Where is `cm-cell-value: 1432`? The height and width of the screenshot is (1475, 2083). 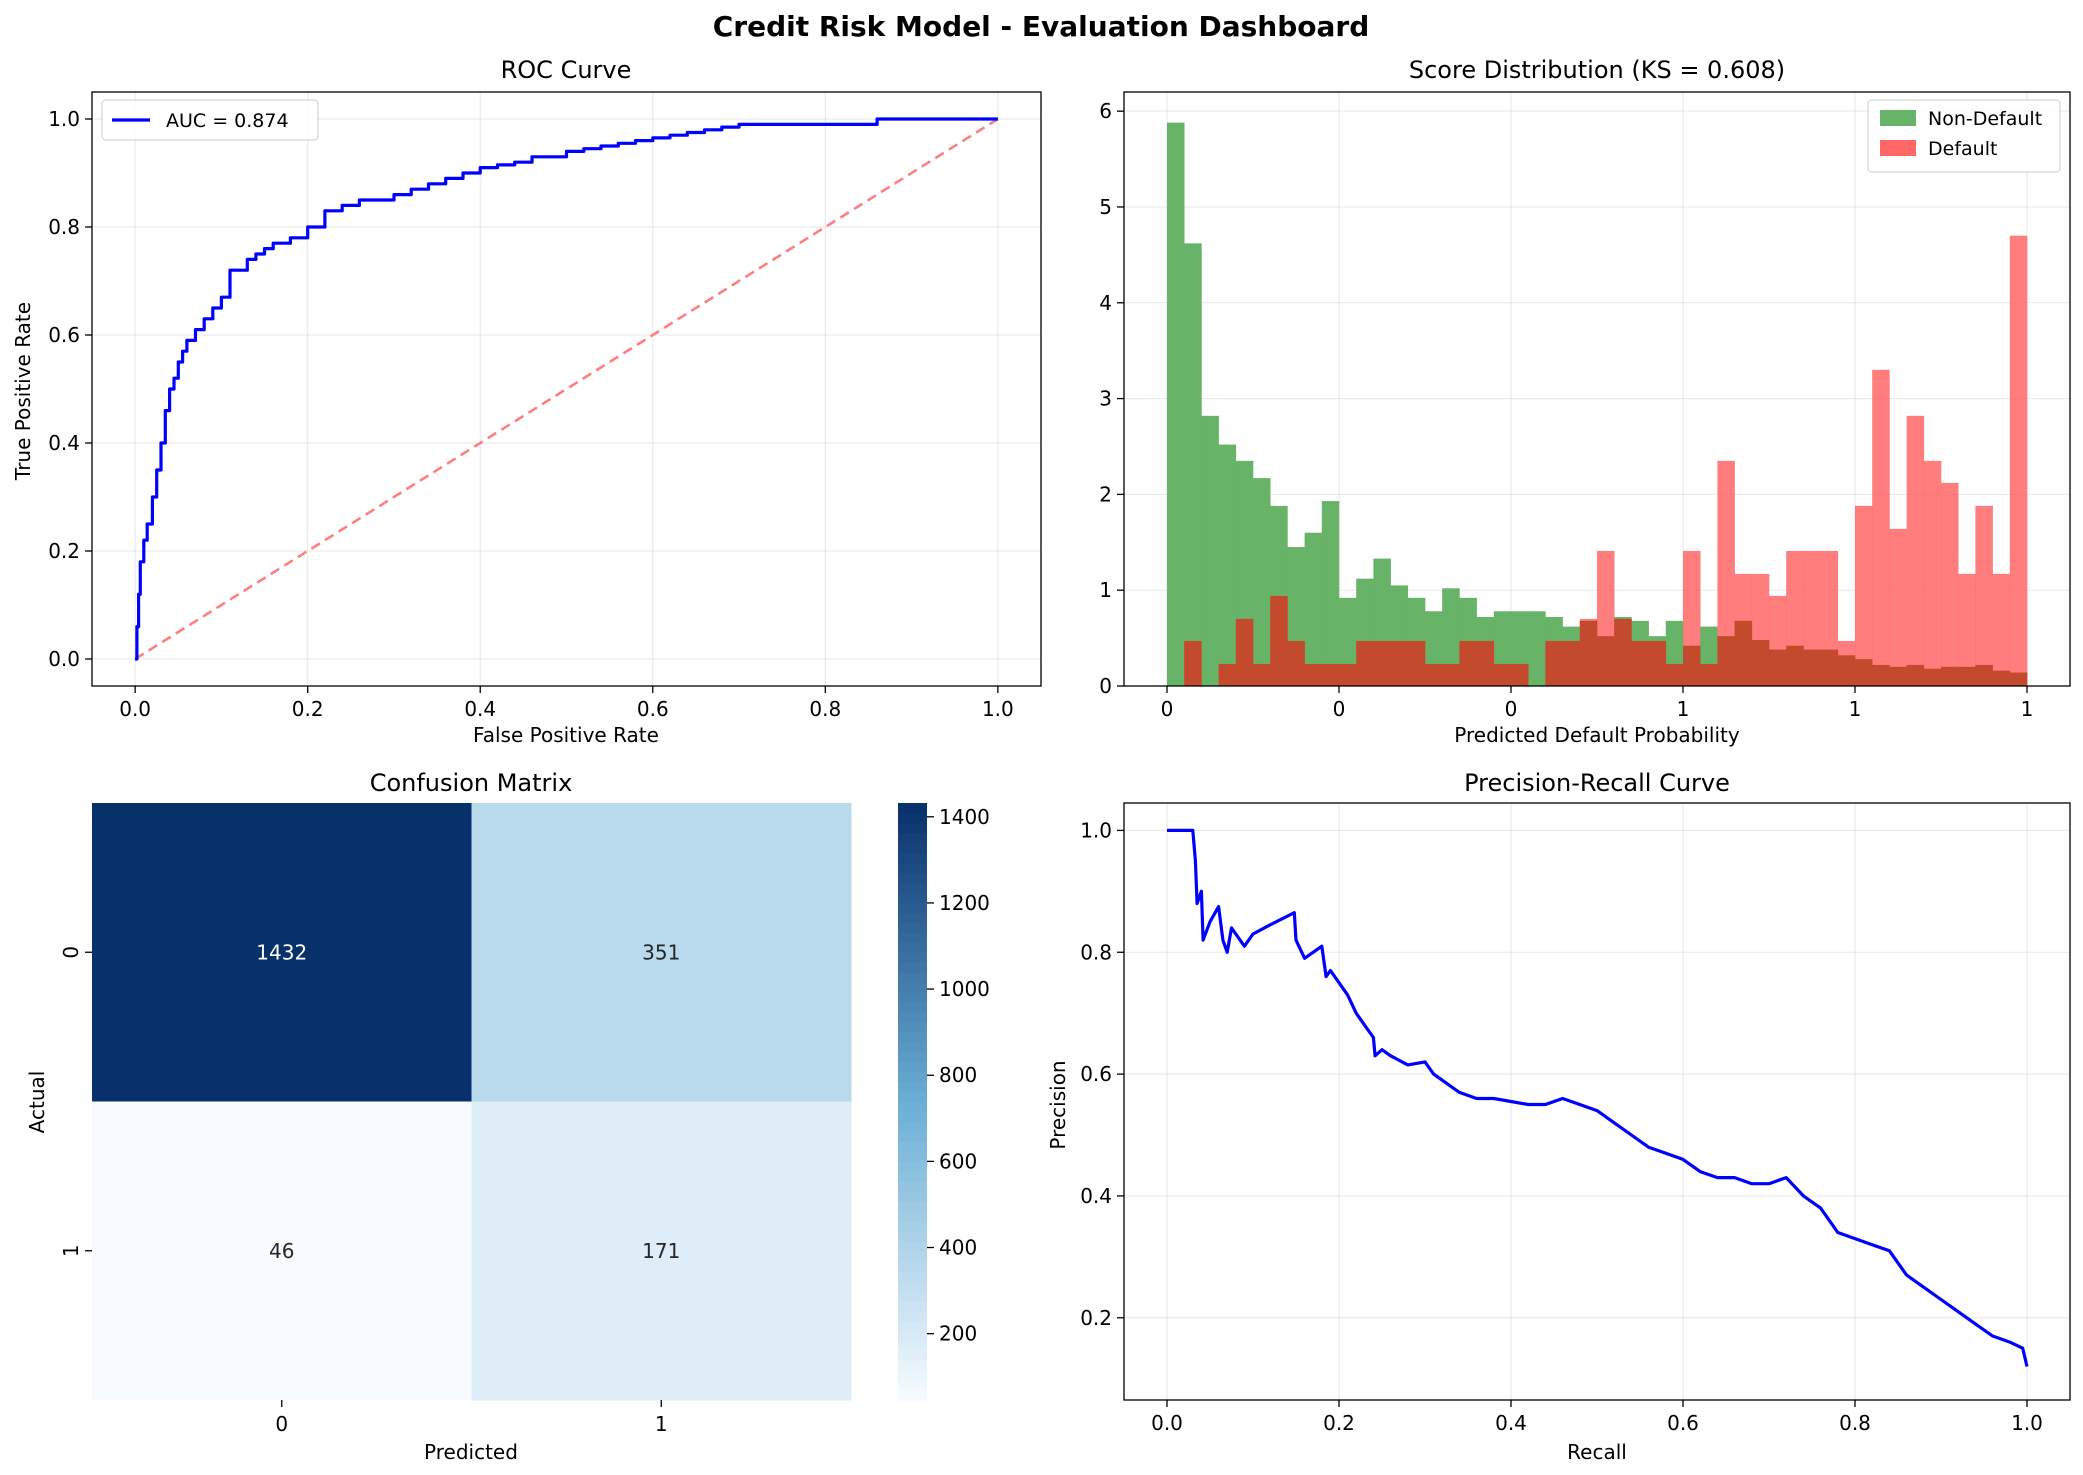 cm-cell-value: 1432 is located at coordinates (281, 952).